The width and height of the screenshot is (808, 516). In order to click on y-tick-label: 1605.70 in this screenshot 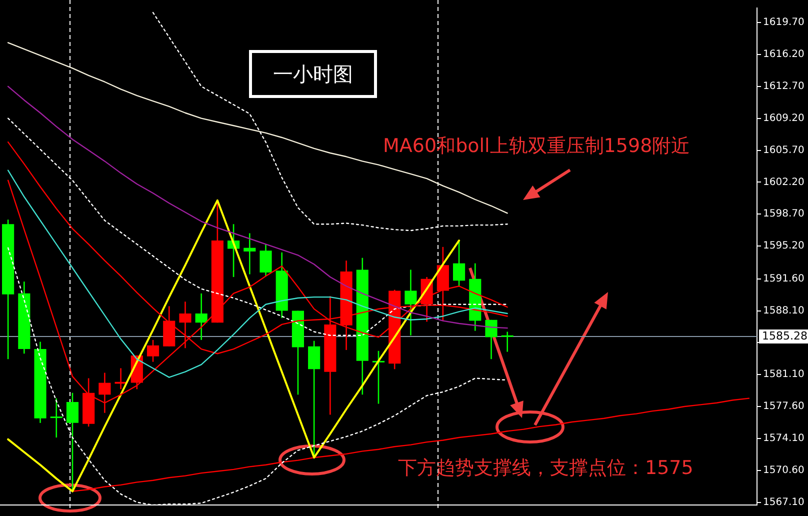, I will do `click(783, 150)`.